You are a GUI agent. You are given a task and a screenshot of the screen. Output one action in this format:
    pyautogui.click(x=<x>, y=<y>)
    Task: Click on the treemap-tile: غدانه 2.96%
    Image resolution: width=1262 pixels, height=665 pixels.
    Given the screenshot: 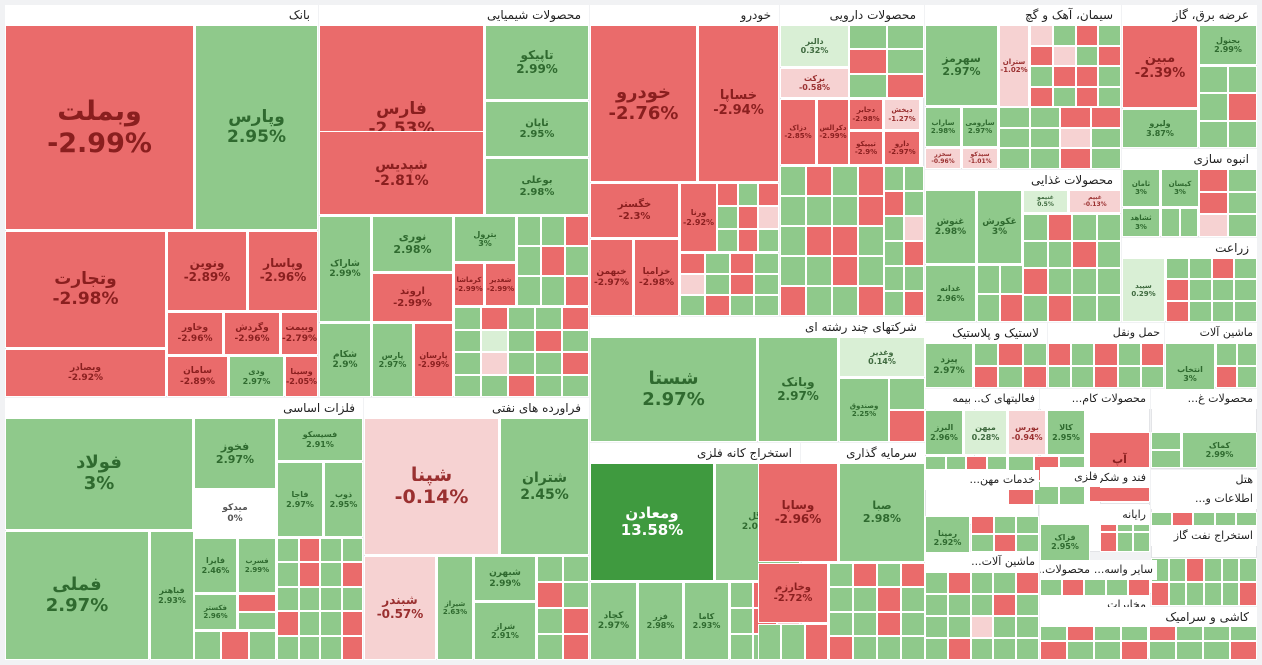 What is the action you would take?
    pyautogui.click(x=950, y=293)
    